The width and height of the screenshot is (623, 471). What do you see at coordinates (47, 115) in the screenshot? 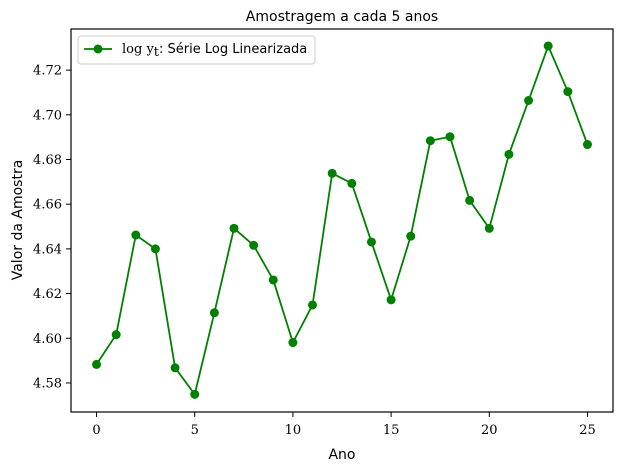
I see `y-tick-label: 4.70` at bounding box center [47, 115].